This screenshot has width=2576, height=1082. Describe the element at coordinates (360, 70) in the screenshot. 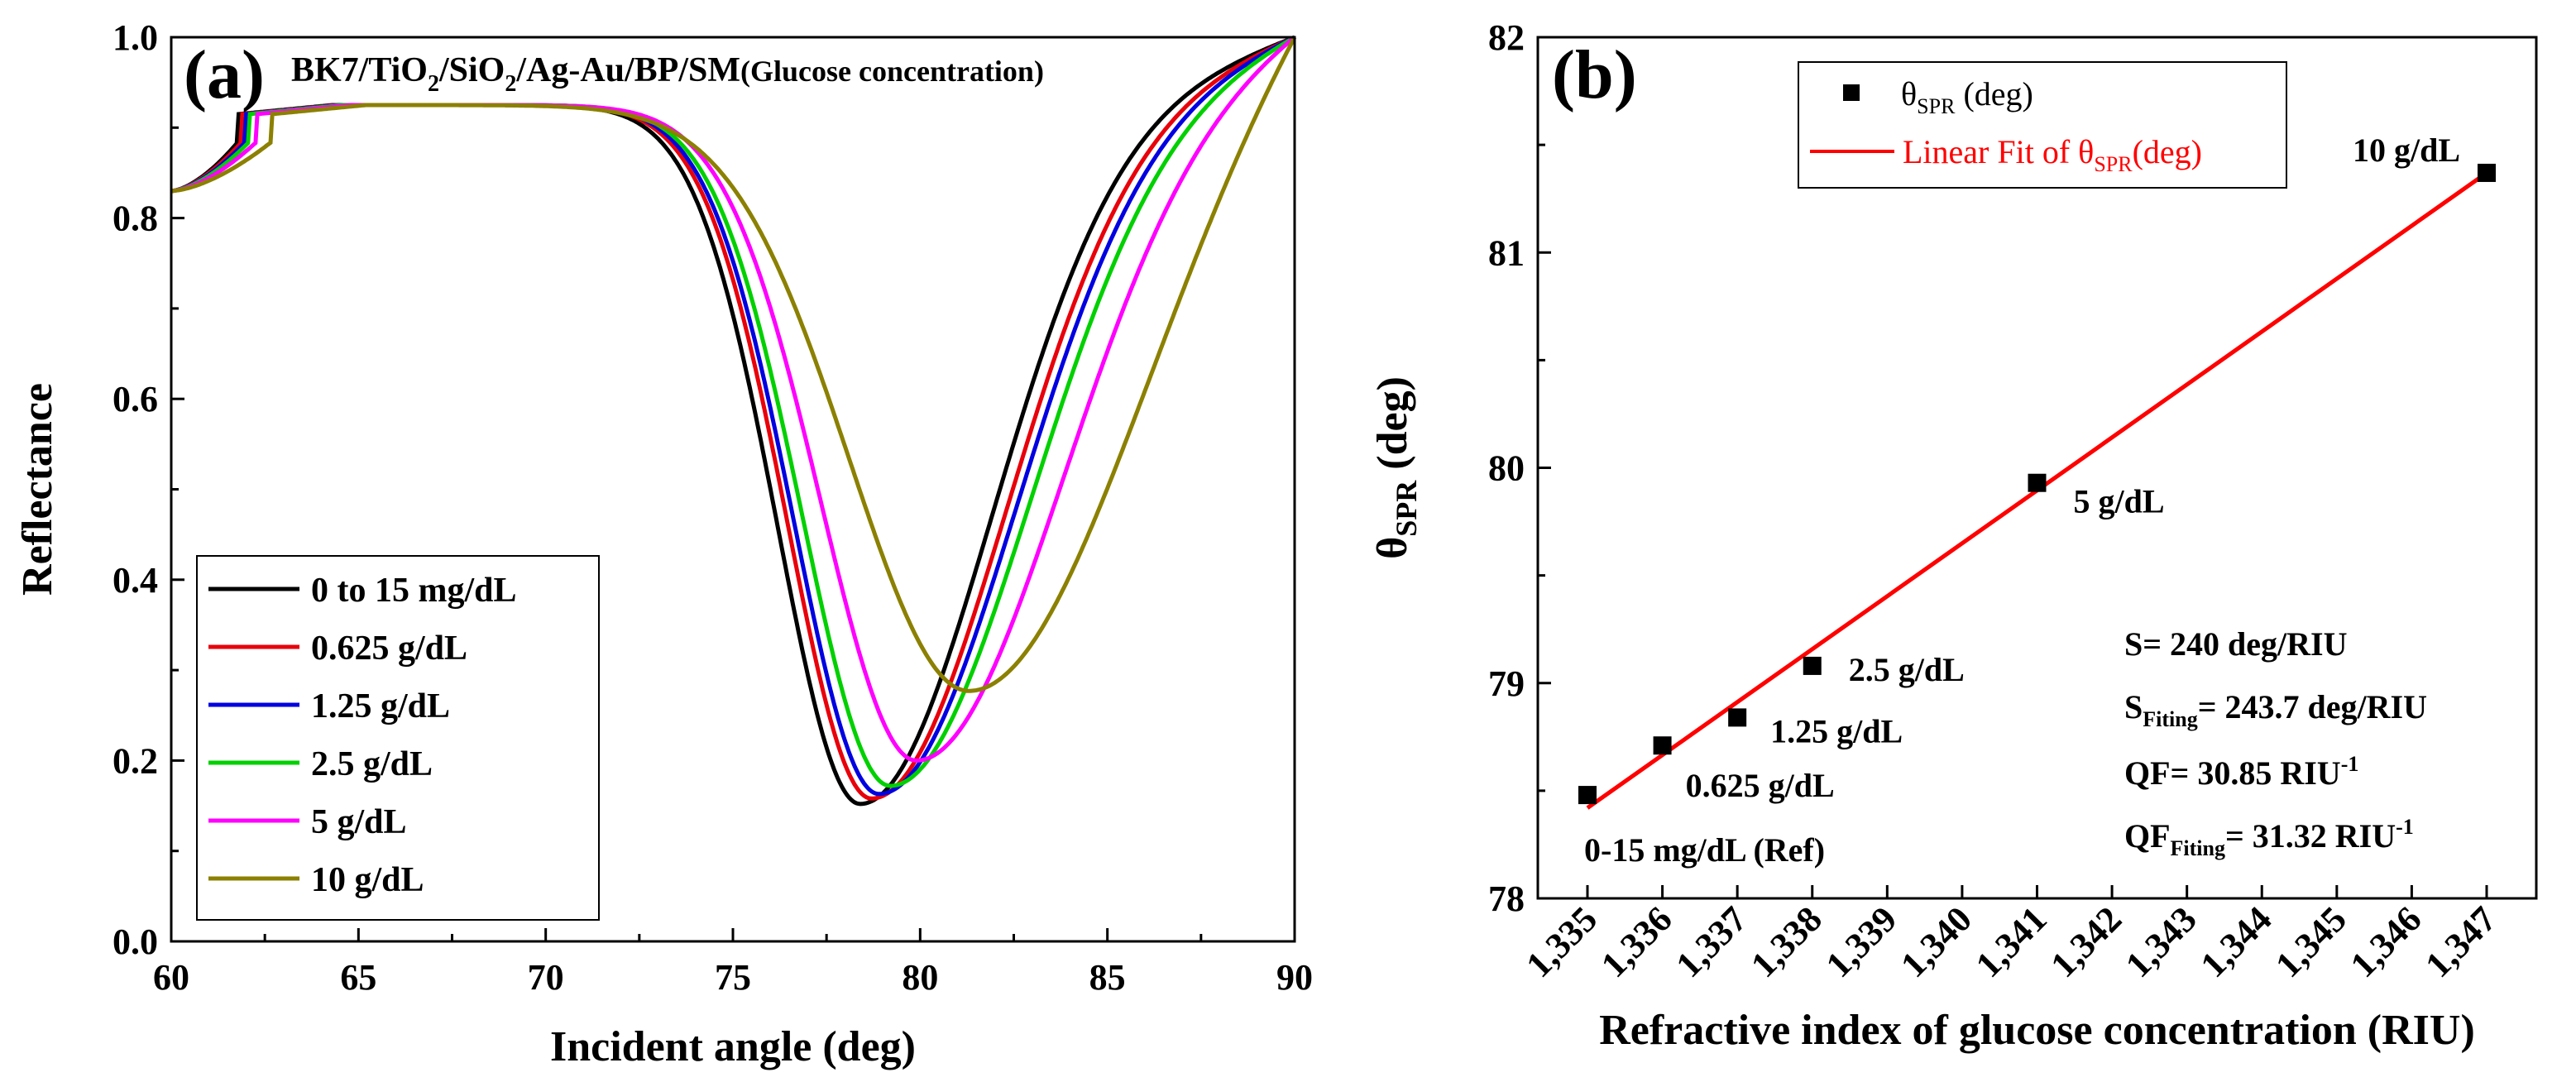

I see `title-part-1: BK7/TiO` at that location.